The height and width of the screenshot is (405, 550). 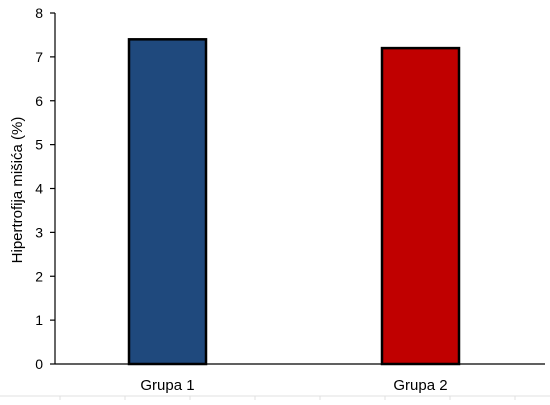 What do you see at coordinates (39, 364) in the screenshot?
I see `y-tick-label: 0` at bounding box center [39, 364].